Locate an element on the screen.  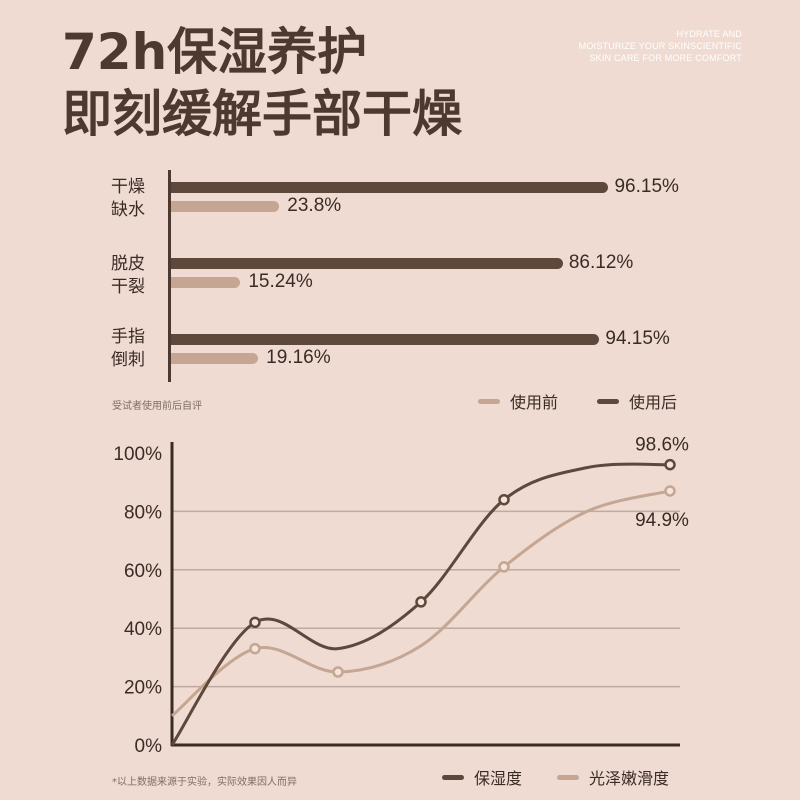
page-title-line-2: 即刻缓解手部干燥 is located at coordinates (262, 114).